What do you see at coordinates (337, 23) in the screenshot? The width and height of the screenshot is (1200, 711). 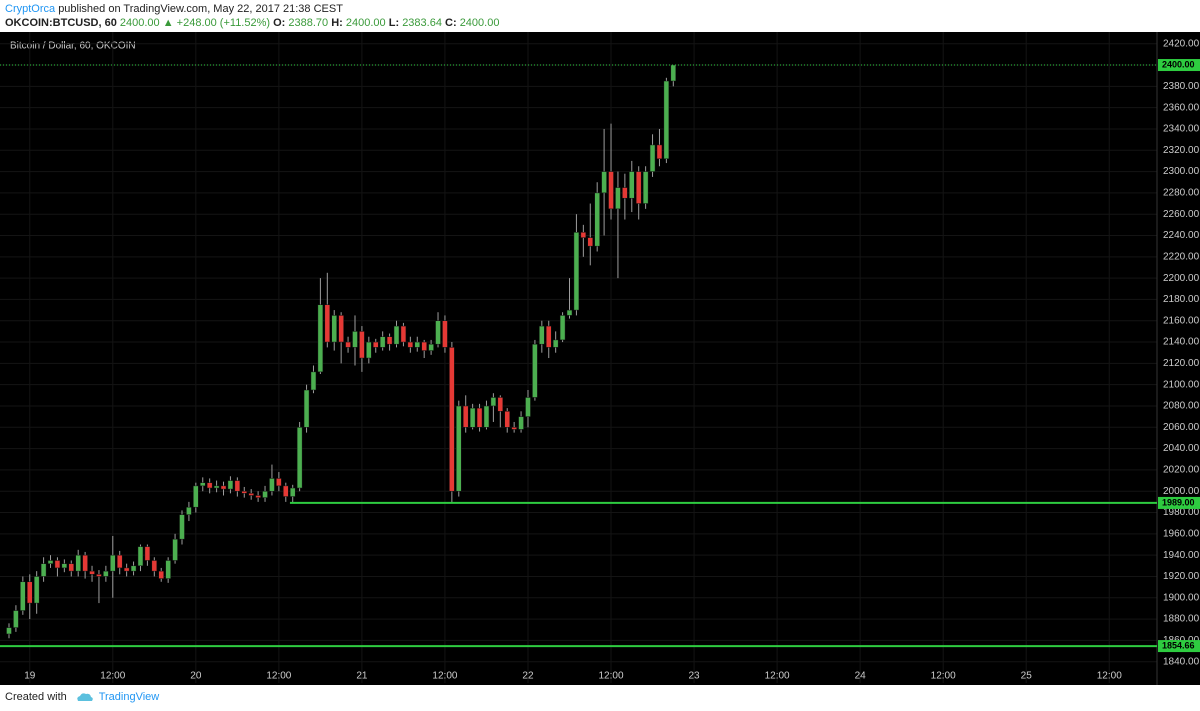 I see `ohlc-label: H:` at bounding box center [337, 23].